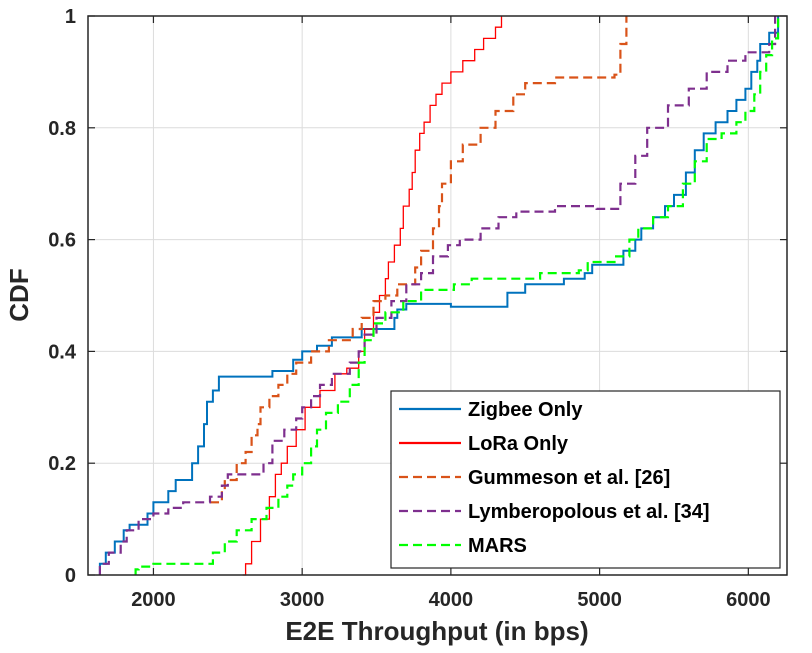  Describe the element at coordinates (525, 410) in the screenshot. I see `legend-label-0: Zigbee Only` at that location.